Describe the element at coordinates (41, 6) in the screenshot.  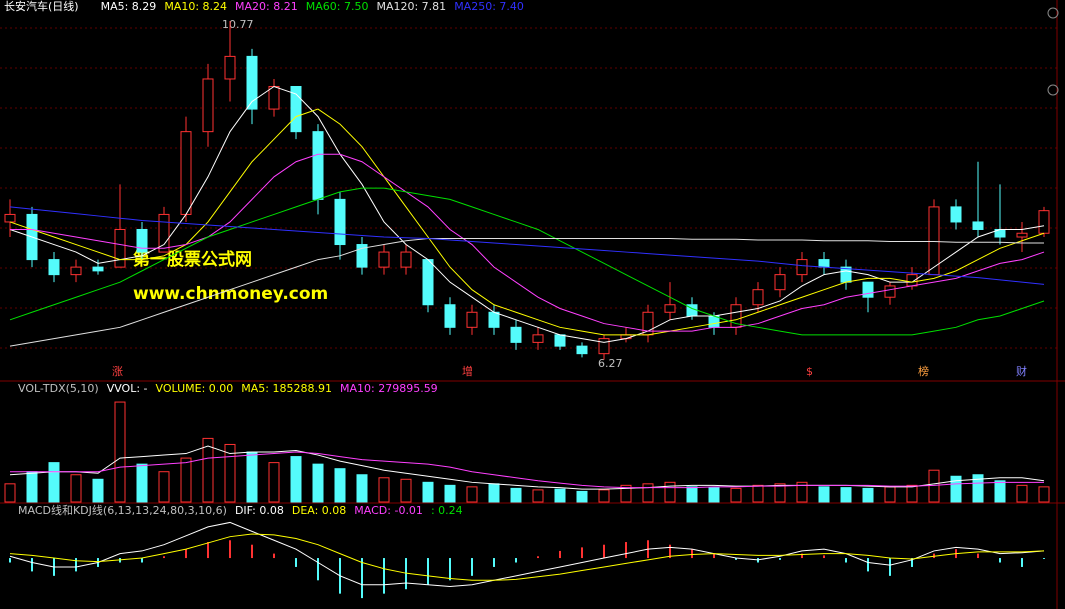
I see `stock-title: 长安汽车(日线)` at that location.